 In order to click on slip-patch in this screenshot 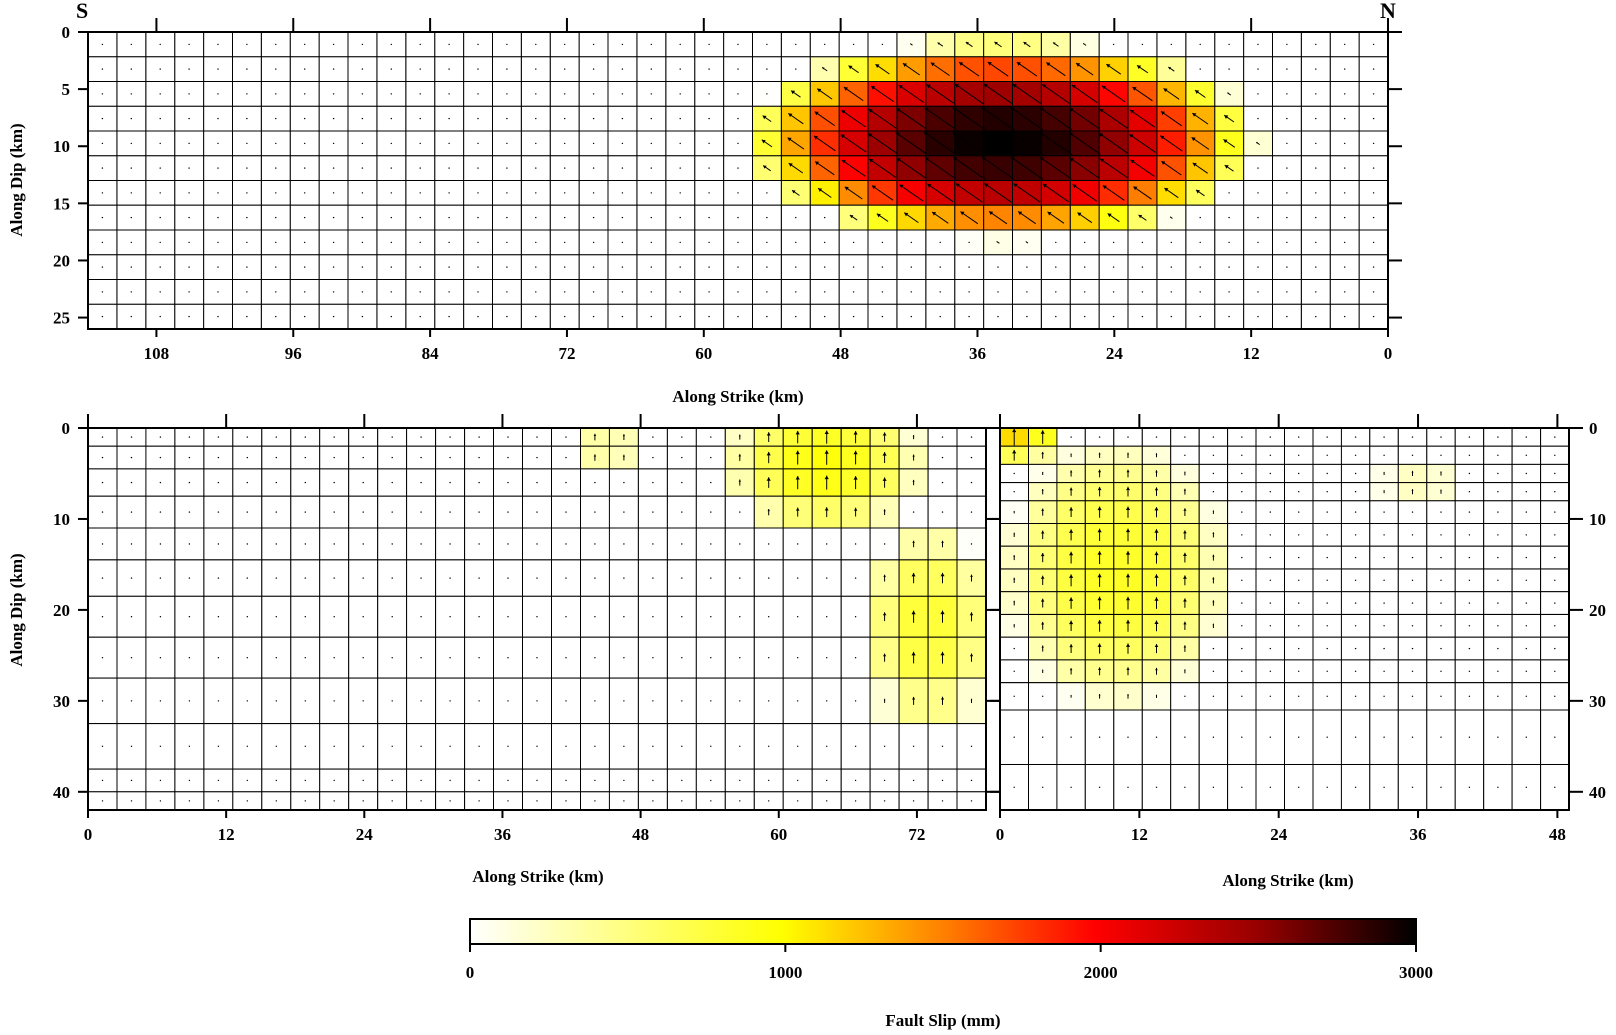, I will do `click(131, 746)`.